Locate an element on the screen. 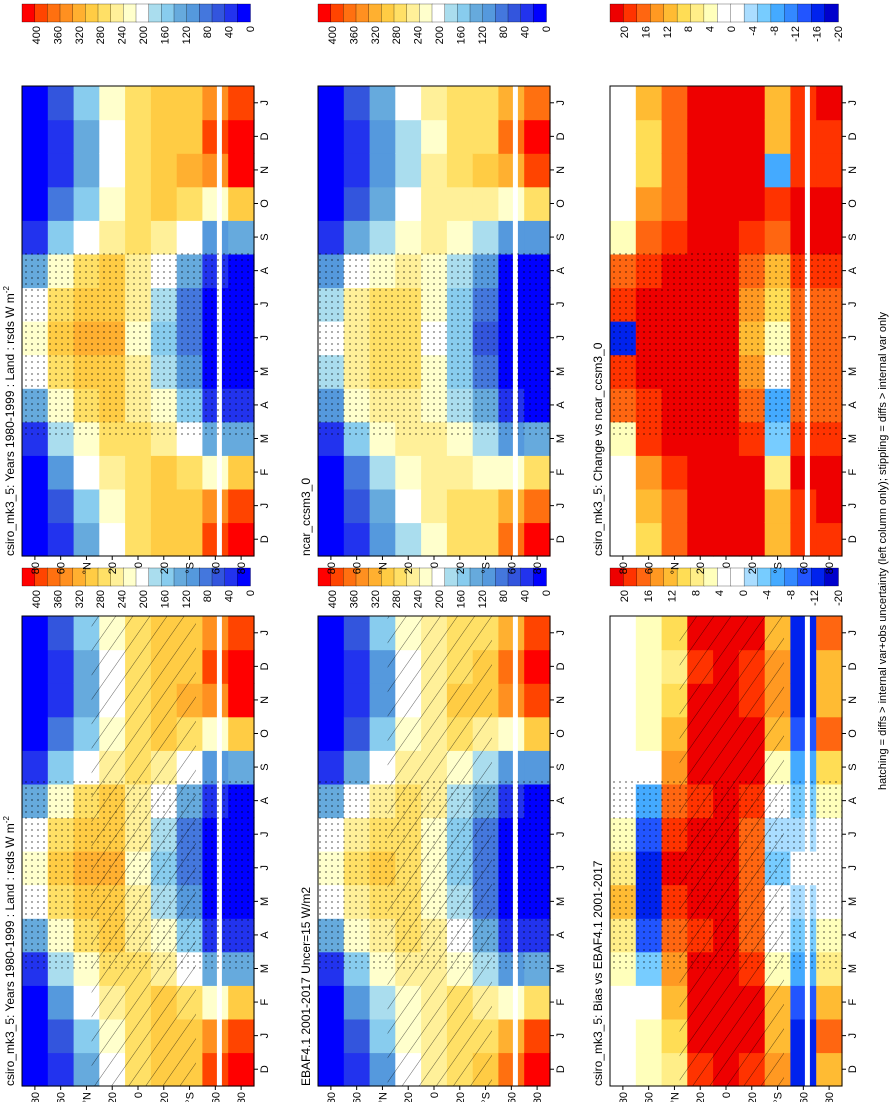 This screenshot has width=894, height=1102. lat-label-p2-0: 80 is located at coordinates (332, 1097).